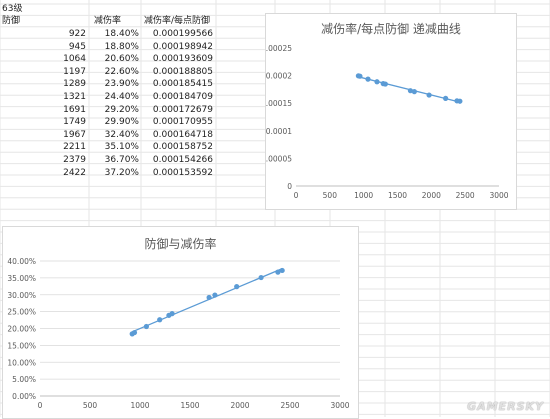 This screenshot has height=419, width=550. Describe the element at coordinates (74, 71) in the screenshot. I see `table-cell: 1197` at that location.